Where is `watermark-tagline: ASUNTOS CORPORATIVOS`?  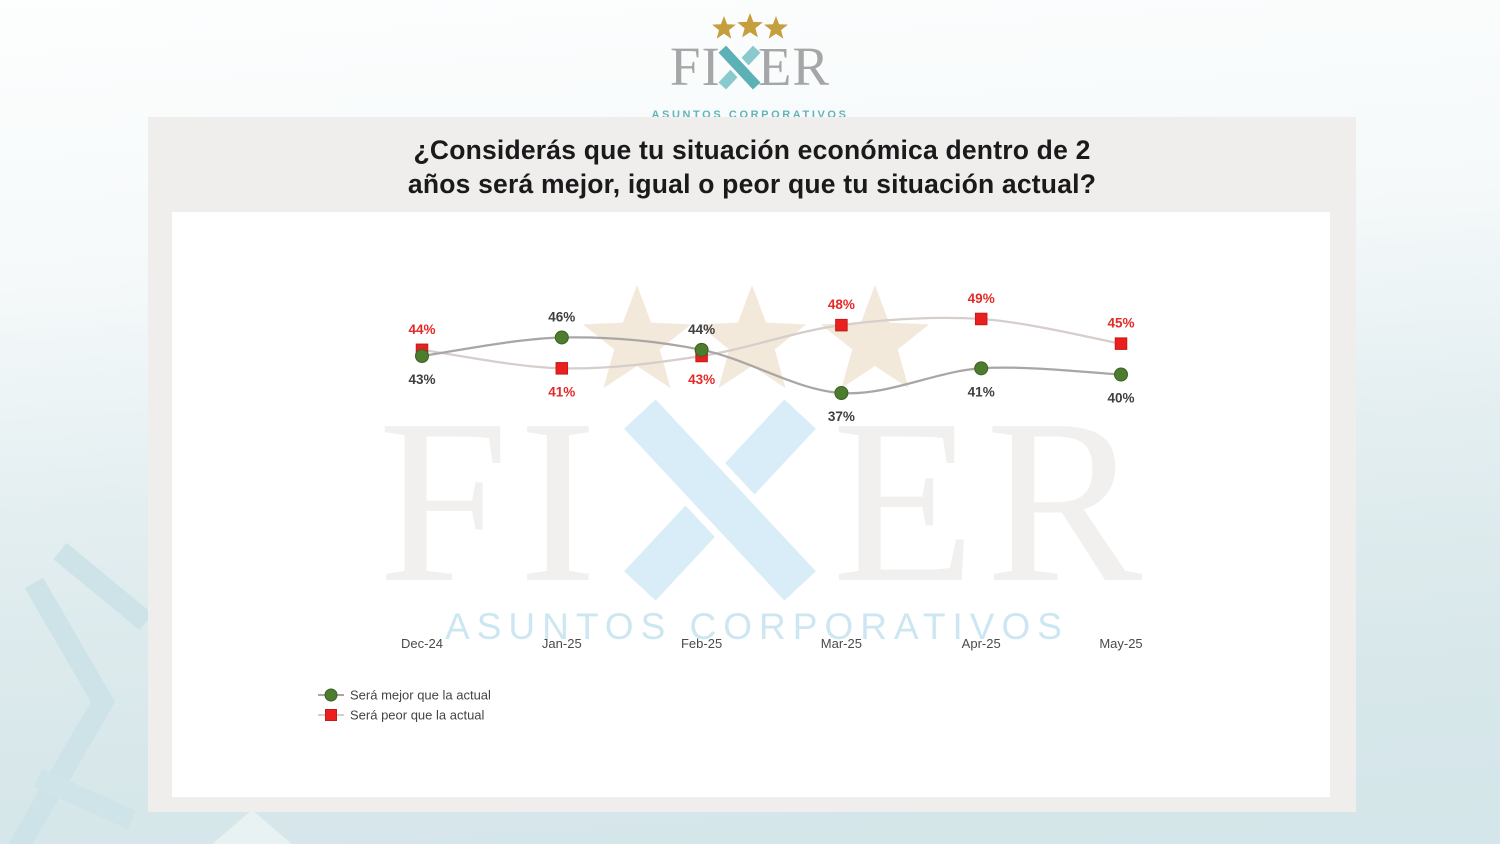
watermark-tagline: ASUNTOS CORPORATIVOS is located at coordinates (757, 626).